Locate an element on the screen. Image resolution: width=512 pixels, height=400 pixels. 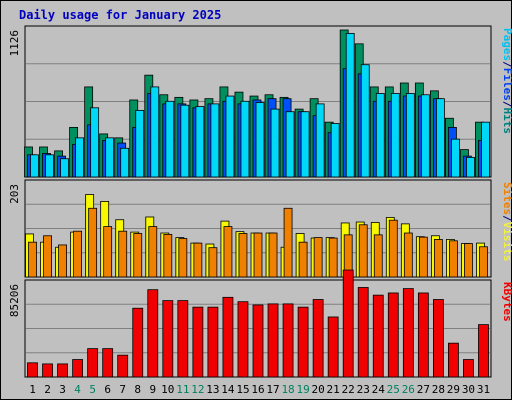
x-tick-label-12: 12 is located at coordinates (197, 389).